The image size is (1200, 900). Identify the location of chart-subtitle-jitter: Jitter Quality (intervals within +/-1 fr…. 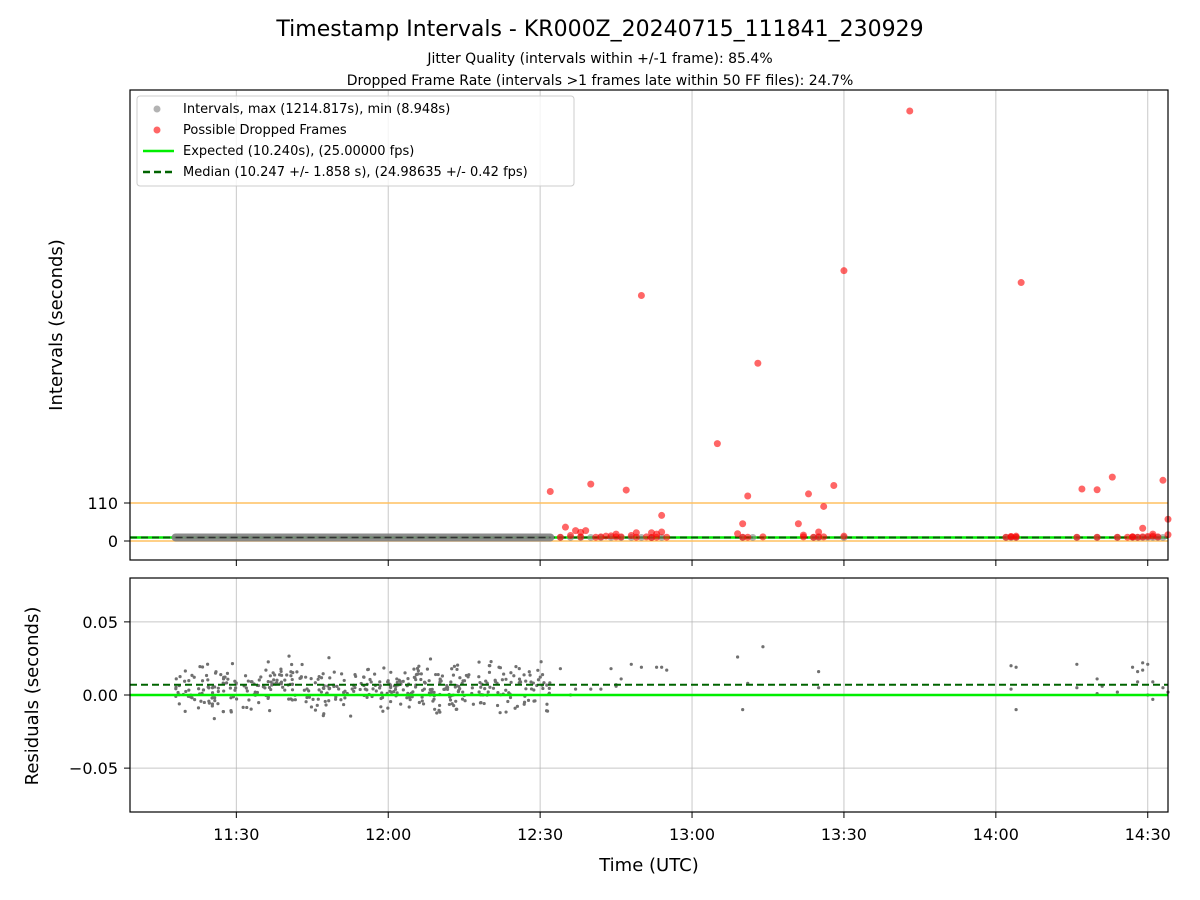
(599, 59).